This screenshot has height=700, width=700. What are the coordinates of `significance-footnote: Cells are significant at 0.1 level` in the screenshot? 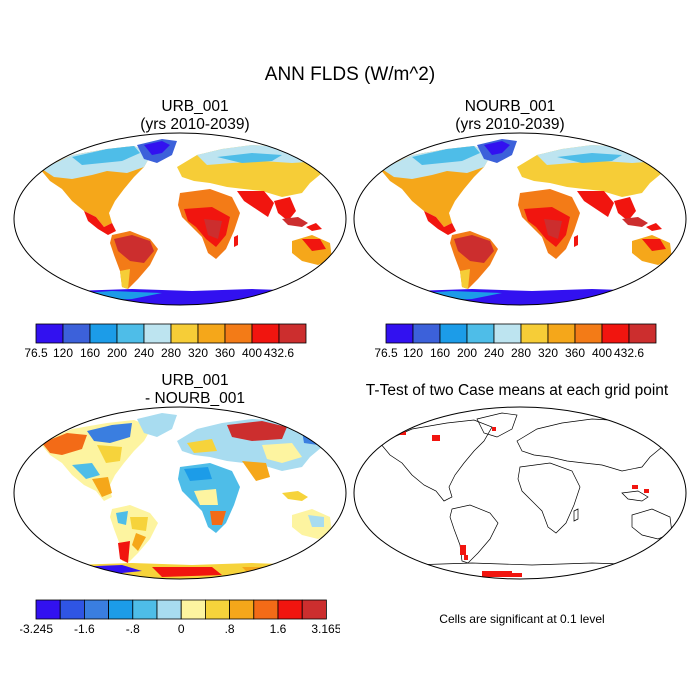 It's located at (522, 619).